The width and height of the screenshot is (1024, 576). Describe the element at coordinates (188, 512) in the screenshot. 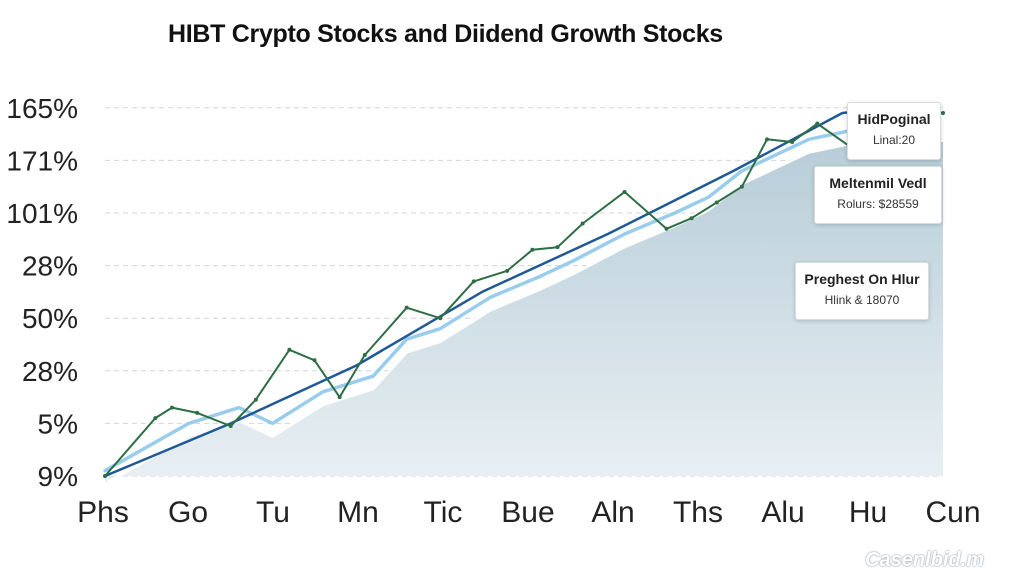

I see `x-tick-label: Go` at that location.